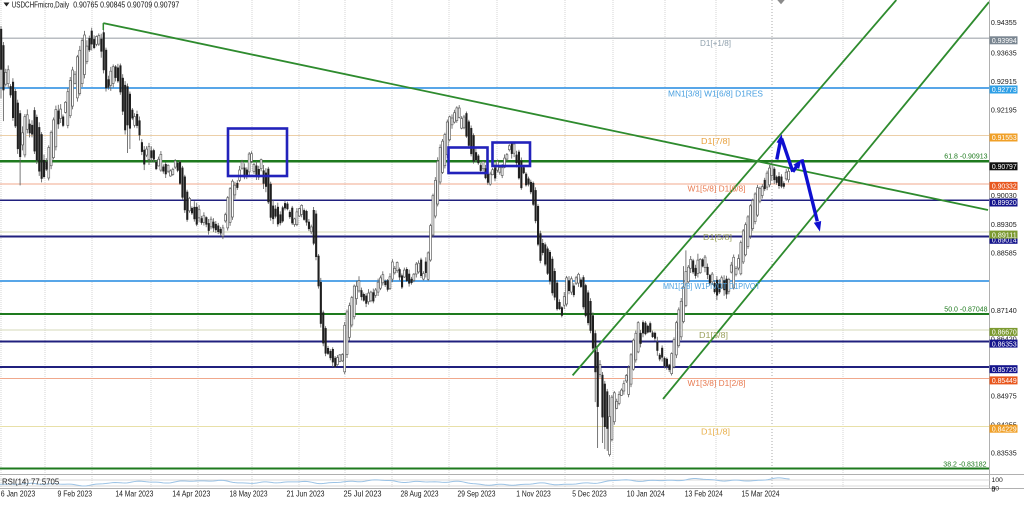 This screenshot has height=506, width=1024. What do you see at coordinates (589, 494) in the screenshot?
I see `svg-text: 5 Dec 2023` at bounding box center [589, 494].